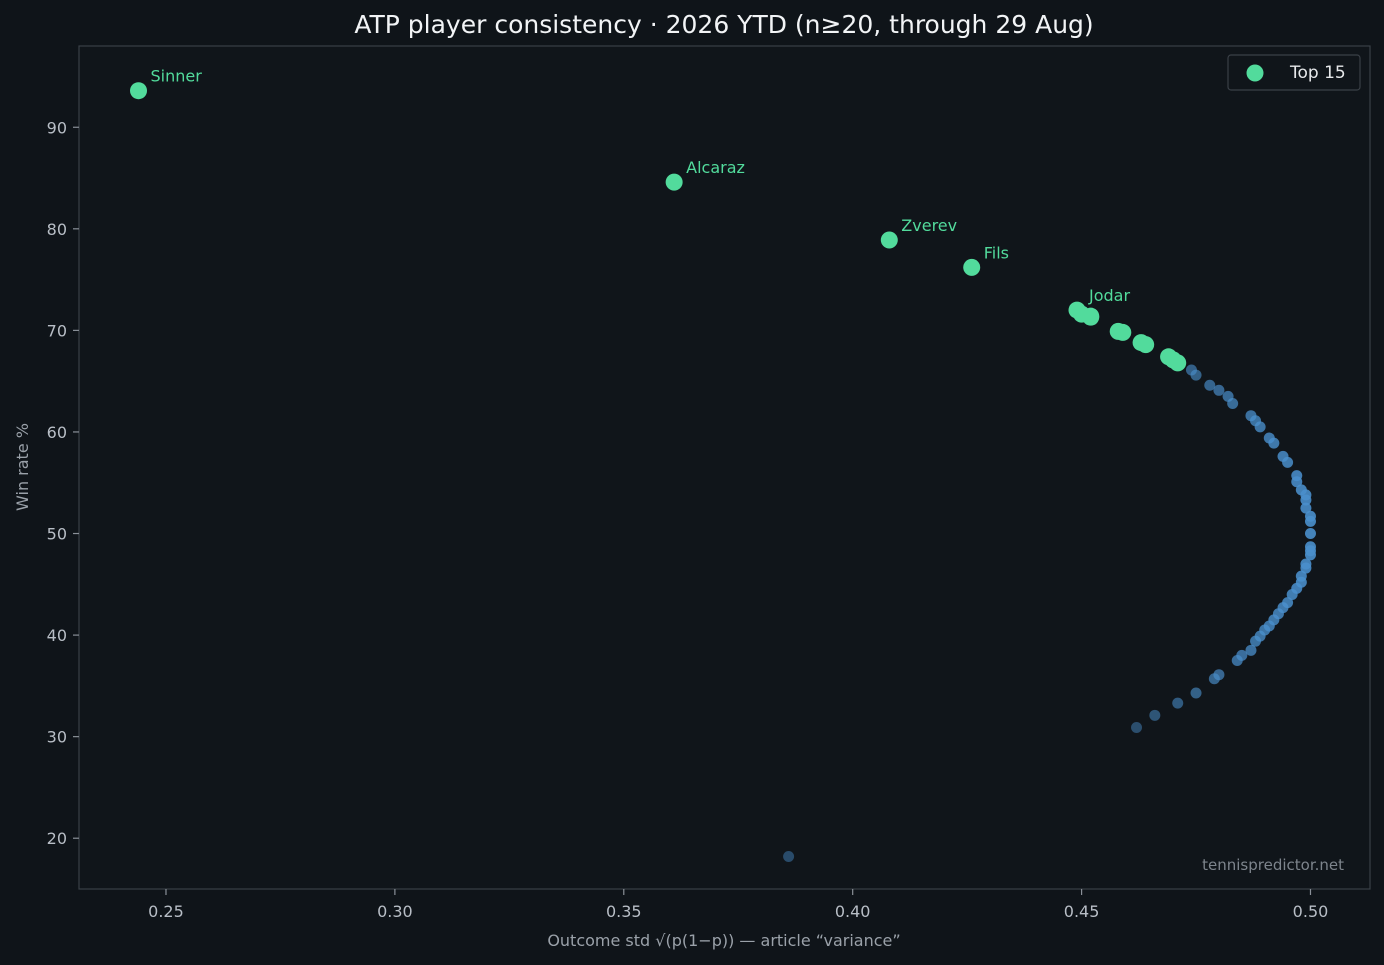 The height and width of the screenshot is (965, 1384). What do you see at coordinates (57, 534) in the screenshot?
I see `y-tick-label: 50` at bounding box center [57, 534].